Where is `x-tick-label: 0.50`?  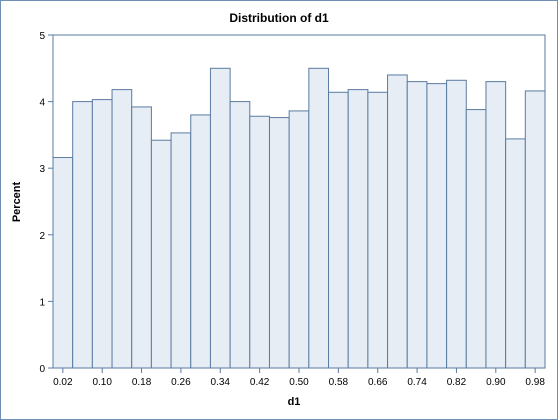
x-tick-label: 0.50 is located at coordinates (299, 382).